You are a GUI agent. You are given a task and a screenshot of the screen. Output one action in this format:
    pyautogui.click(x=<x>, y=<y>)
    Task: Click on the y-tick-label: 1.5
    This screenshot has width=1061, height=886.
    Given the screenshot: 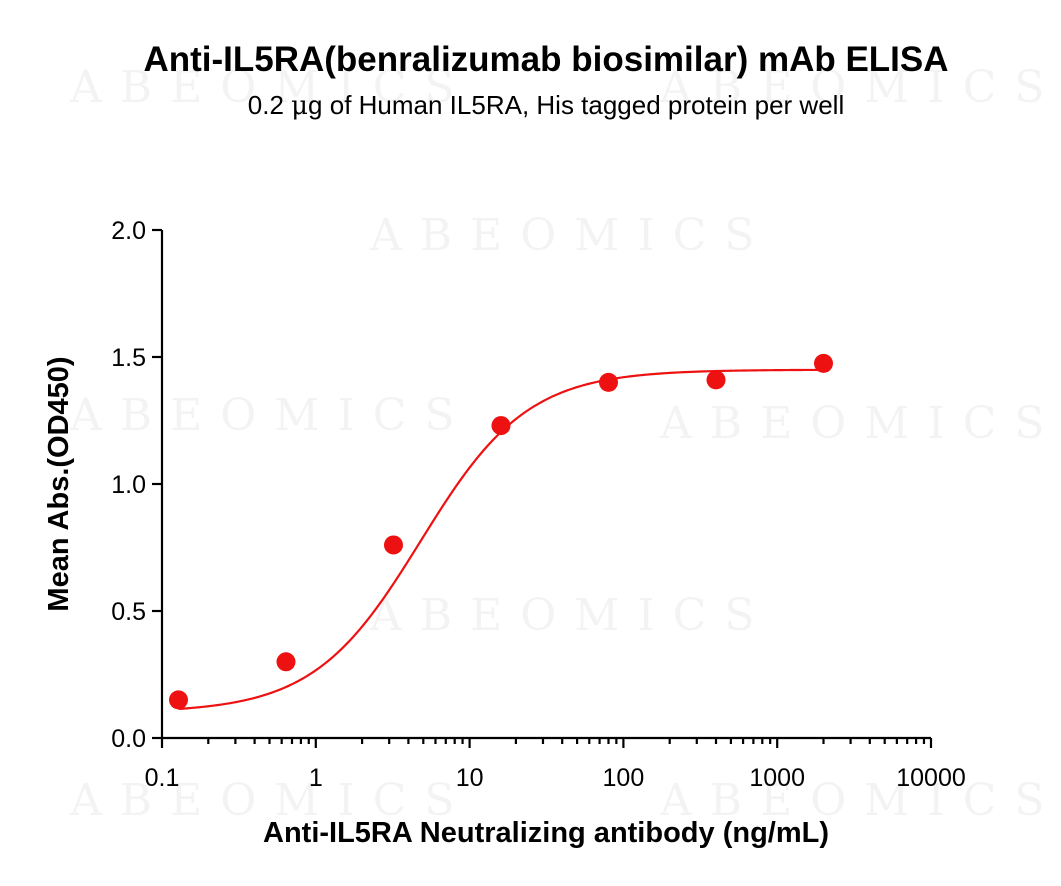 What is the action you would take?
    pyautogui.click(x=128, y=358)
    